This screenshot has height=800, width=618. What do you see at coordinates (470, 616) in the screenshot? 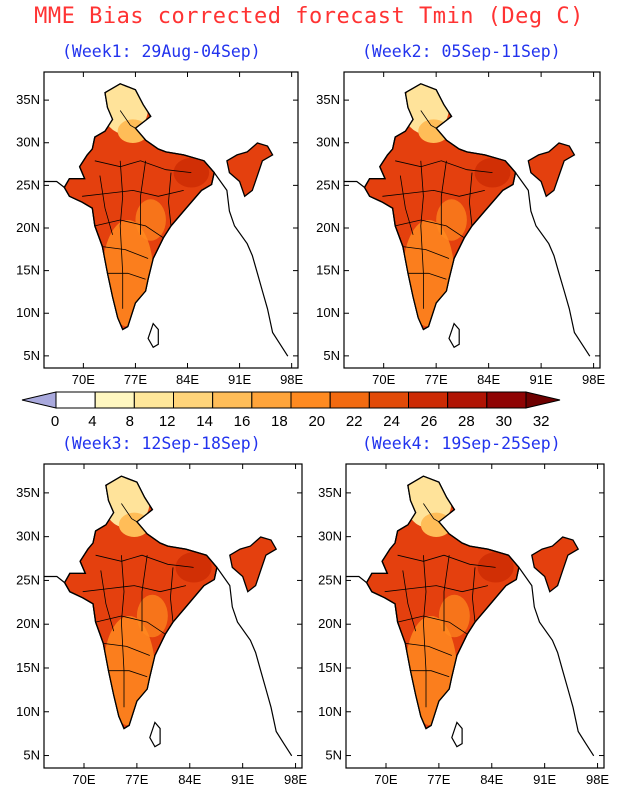
I see `map-content` at bounding box center [470, 616].